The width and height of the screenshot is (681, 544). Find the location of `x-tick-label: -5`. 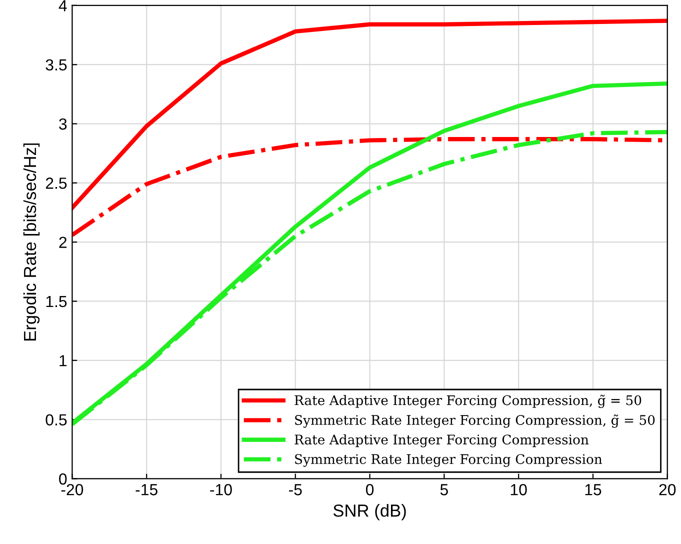

x-tick-label: -5 is located at coordinates (295, 490).